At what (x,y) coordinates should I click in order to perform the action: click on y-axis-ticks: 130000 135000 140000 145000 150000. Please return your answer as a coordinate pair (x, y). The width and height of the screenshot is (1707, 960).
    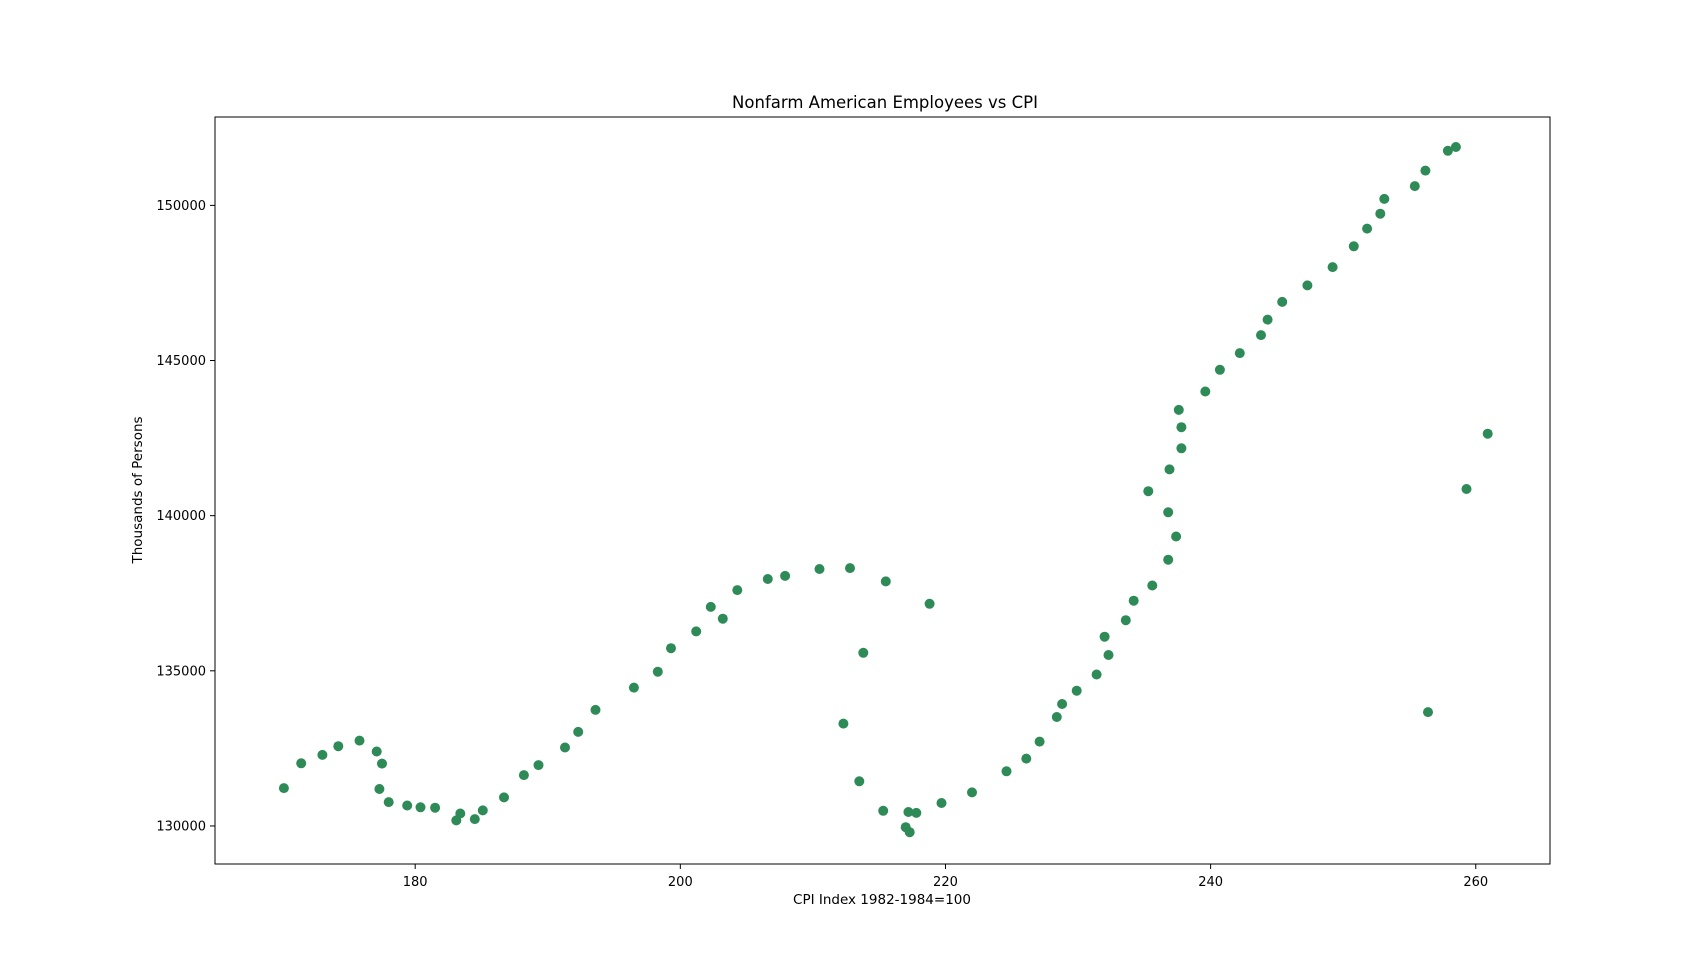
    Looking at the image, I should click on (185, 516).